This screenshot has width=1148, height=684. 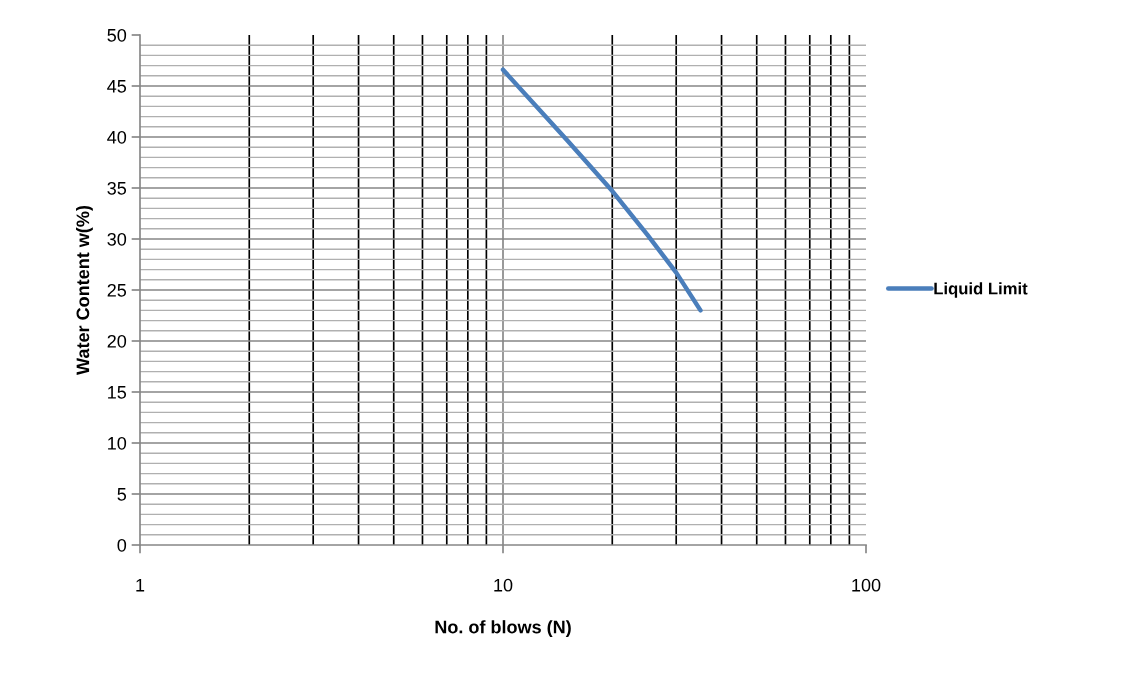 I want to click on y-tick-label: 10, so click(x=117, y=443).